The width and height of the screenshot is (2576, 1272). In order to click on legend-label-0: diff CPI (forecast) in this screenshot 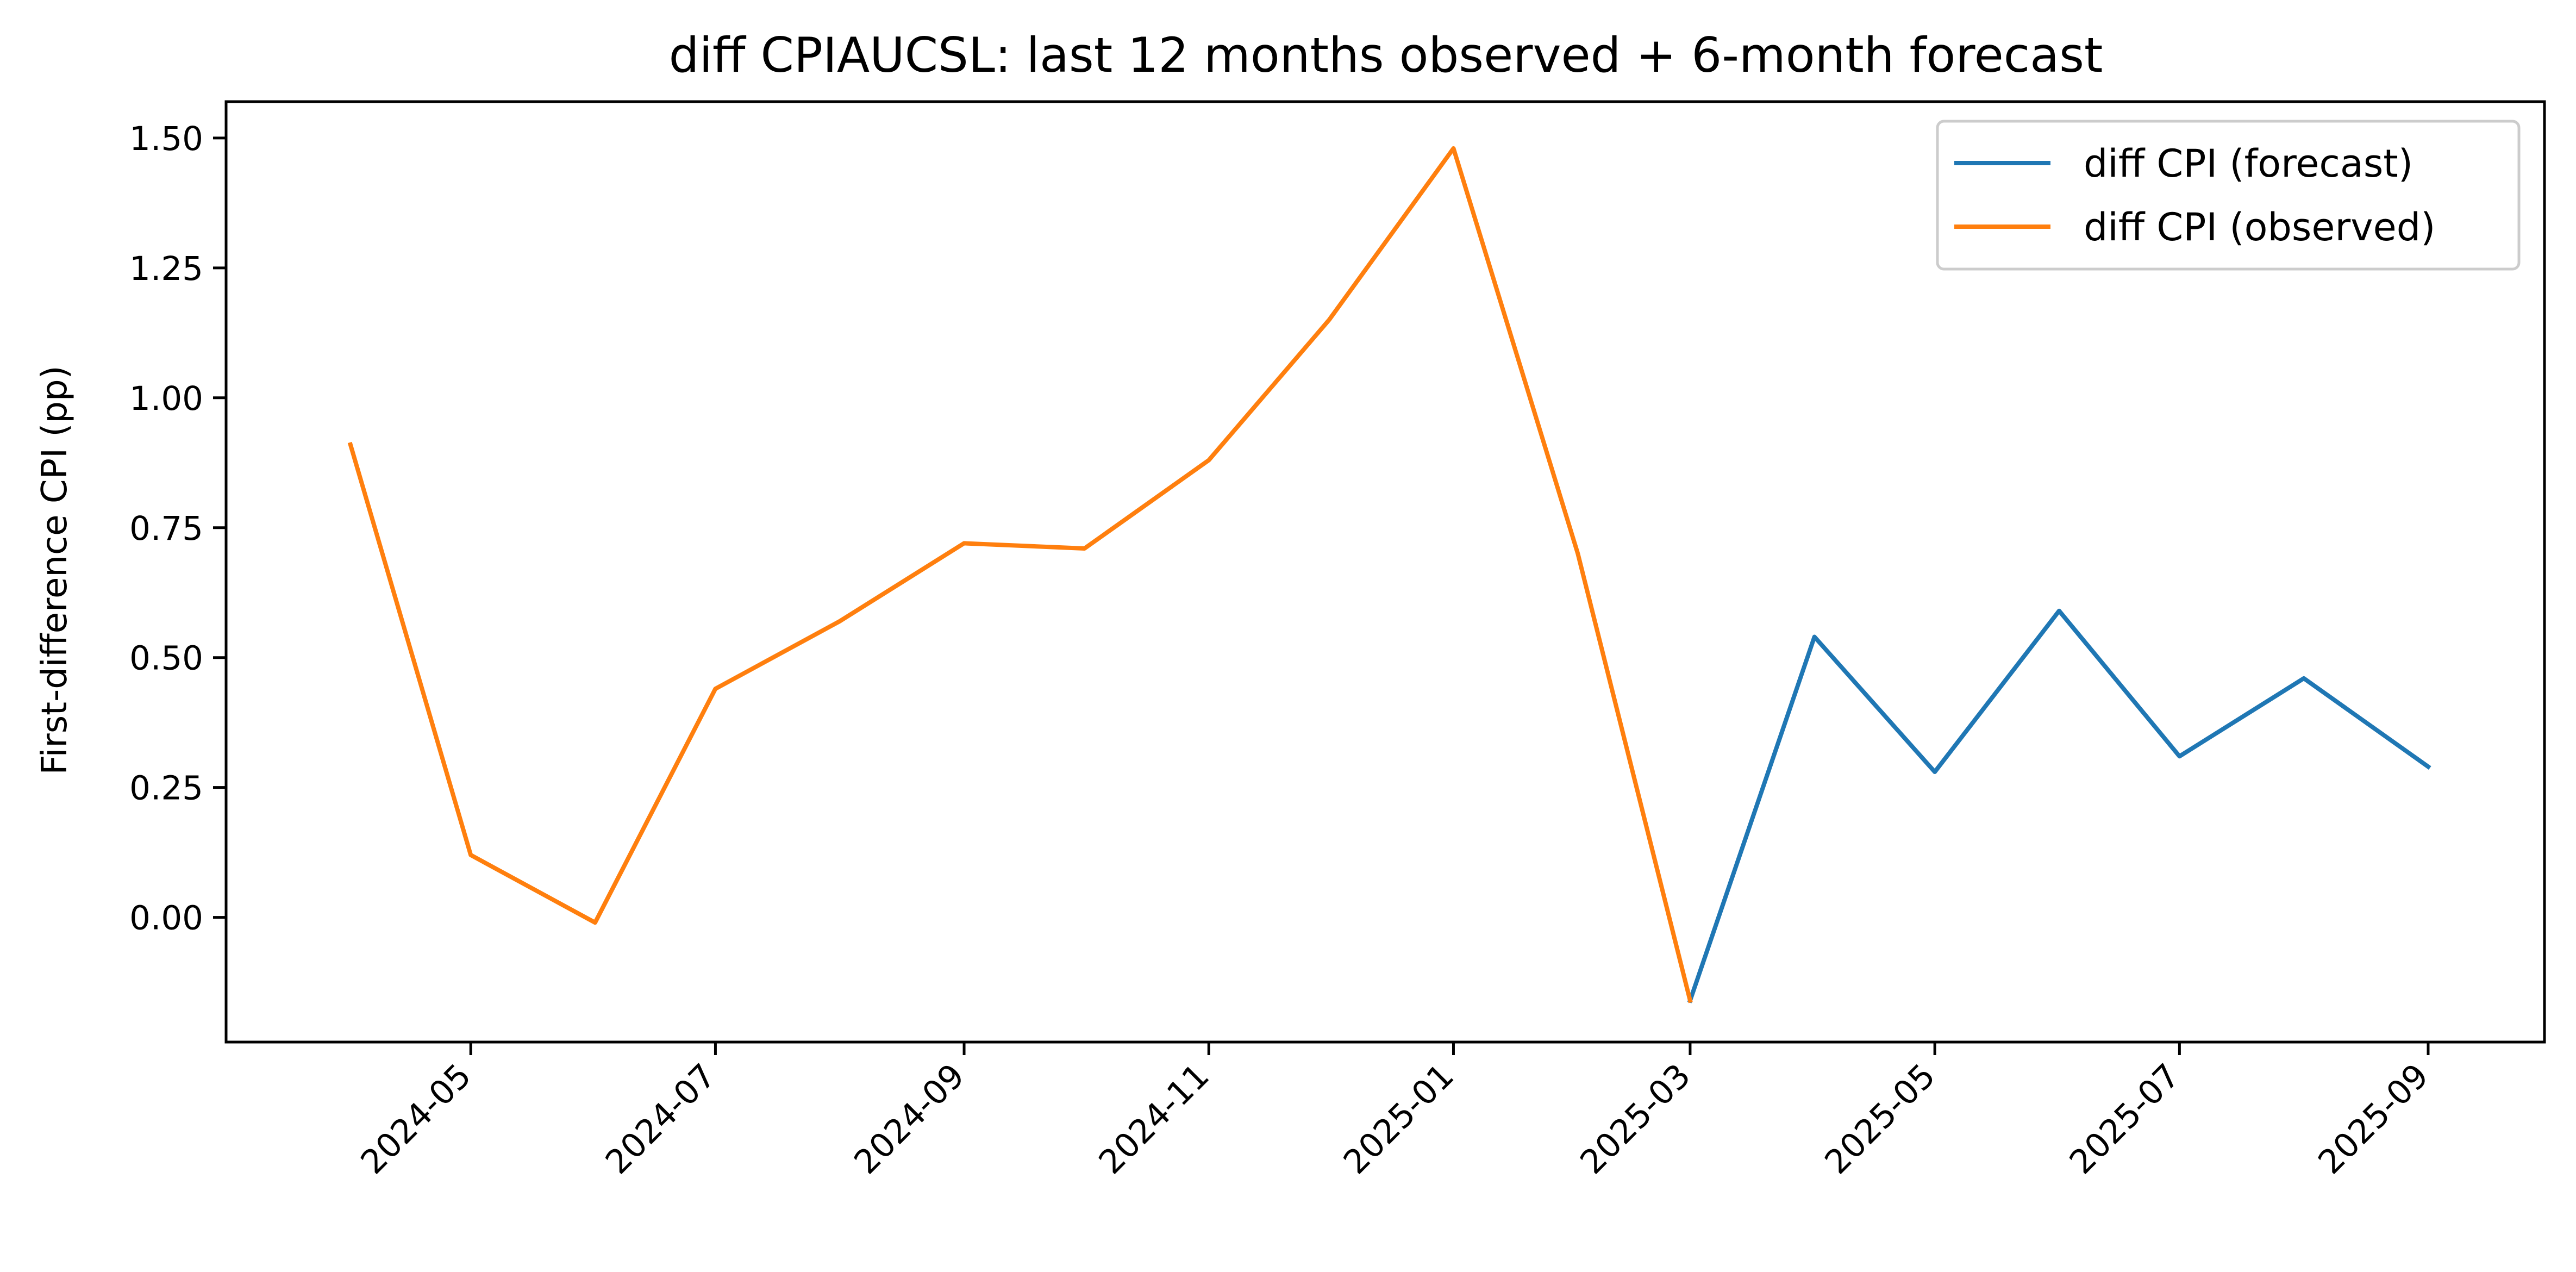, I will do `click(2248, 163)`.